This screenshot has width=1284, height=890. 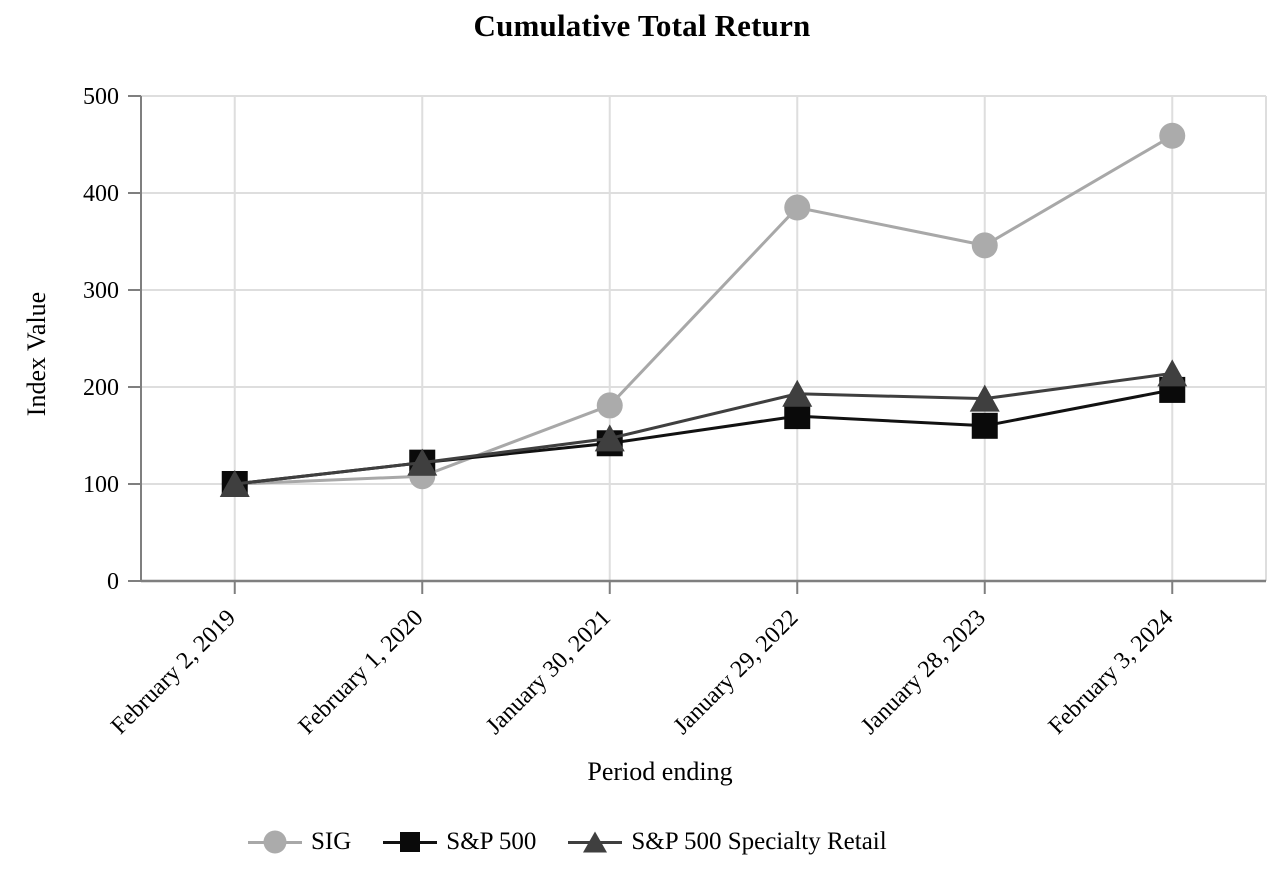 I want to click on x-tick-label: February 2, 2019, so click(x=173, y=672).